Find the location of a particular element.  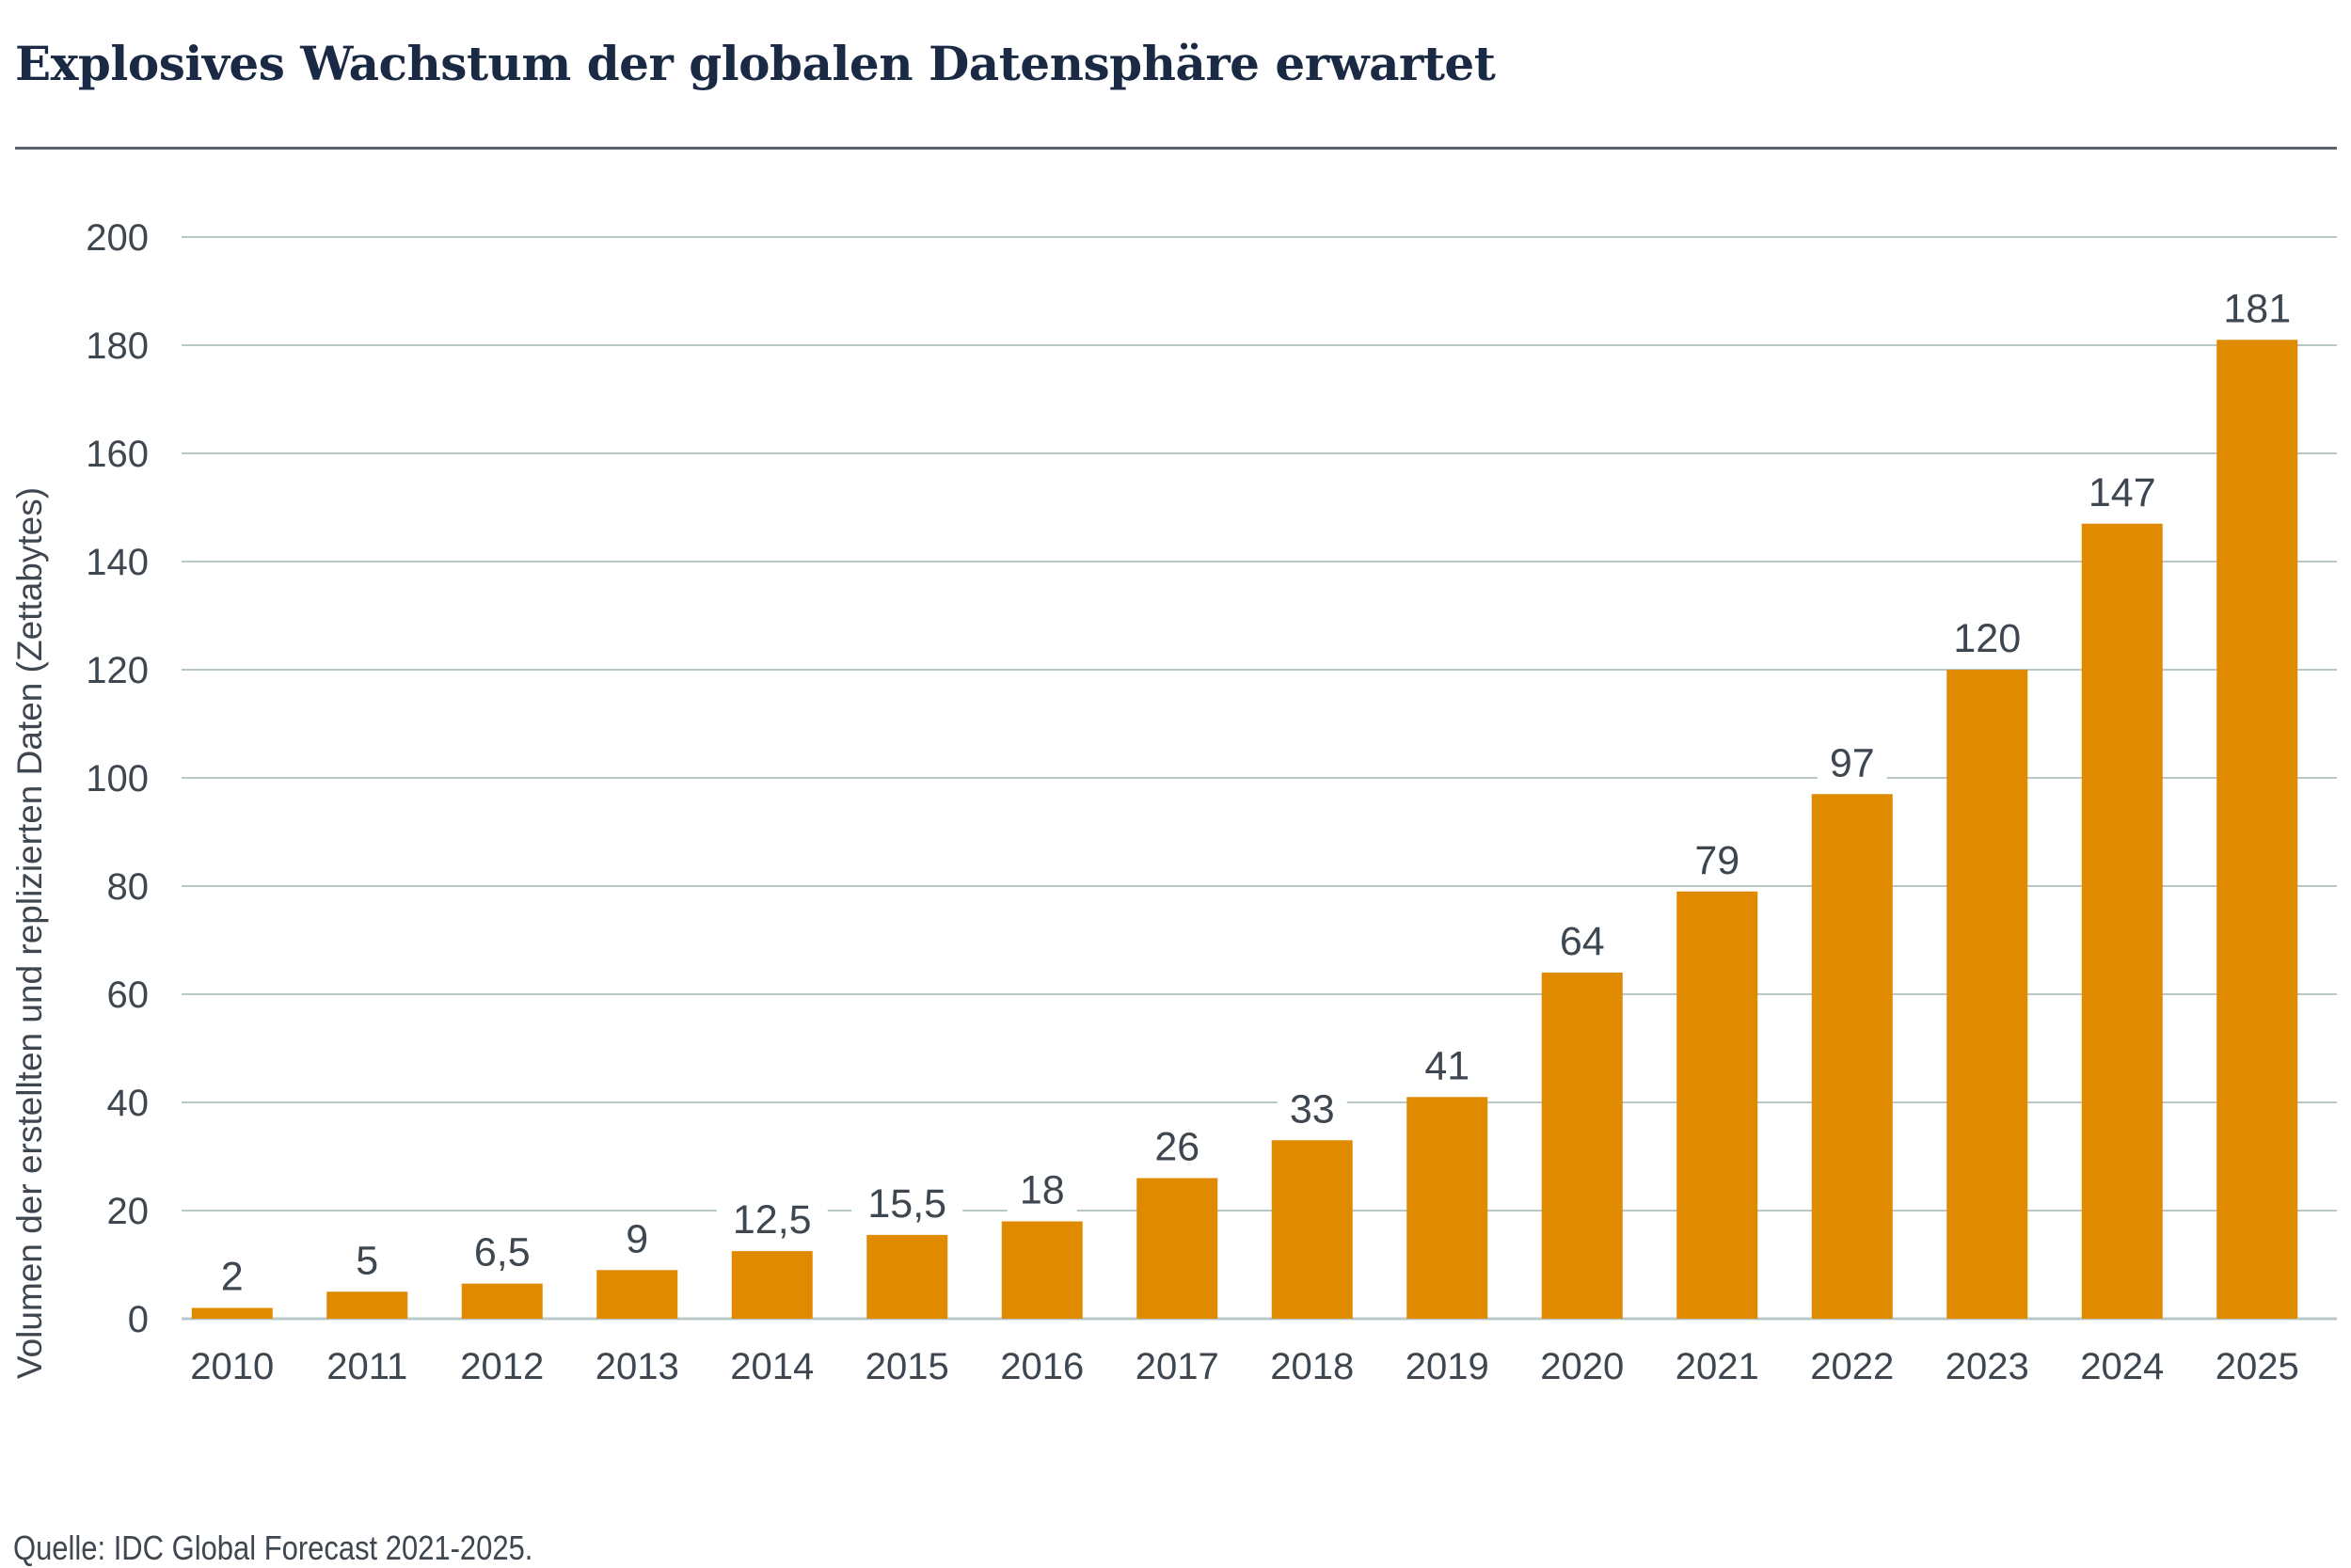

data-label: 18 is located at coordinates (1043, 1190).